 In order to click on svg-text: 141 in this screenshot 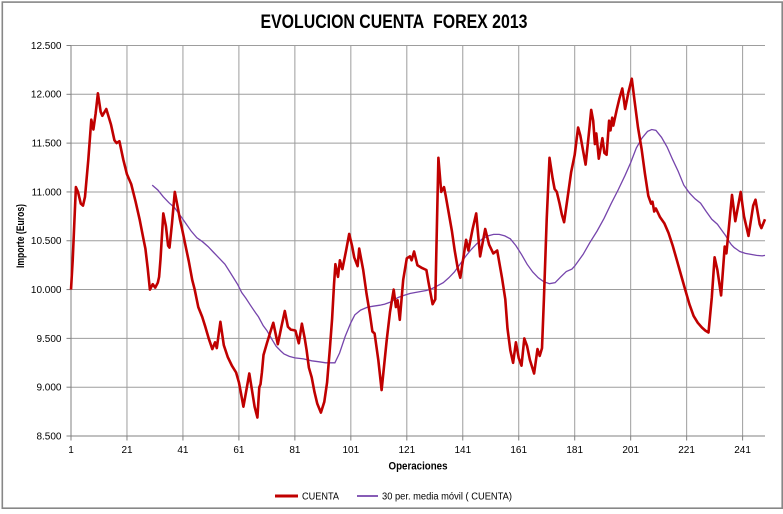, I will do `click(462, 450)`.